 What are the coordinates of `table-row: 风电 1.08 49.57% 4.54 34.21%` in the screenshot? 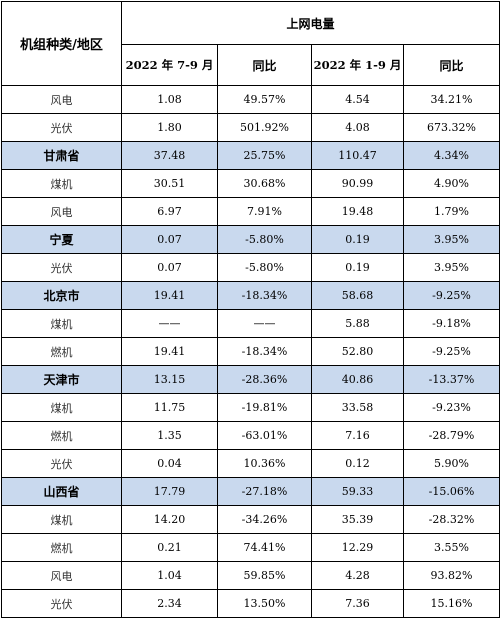 It's located at (250, 99).